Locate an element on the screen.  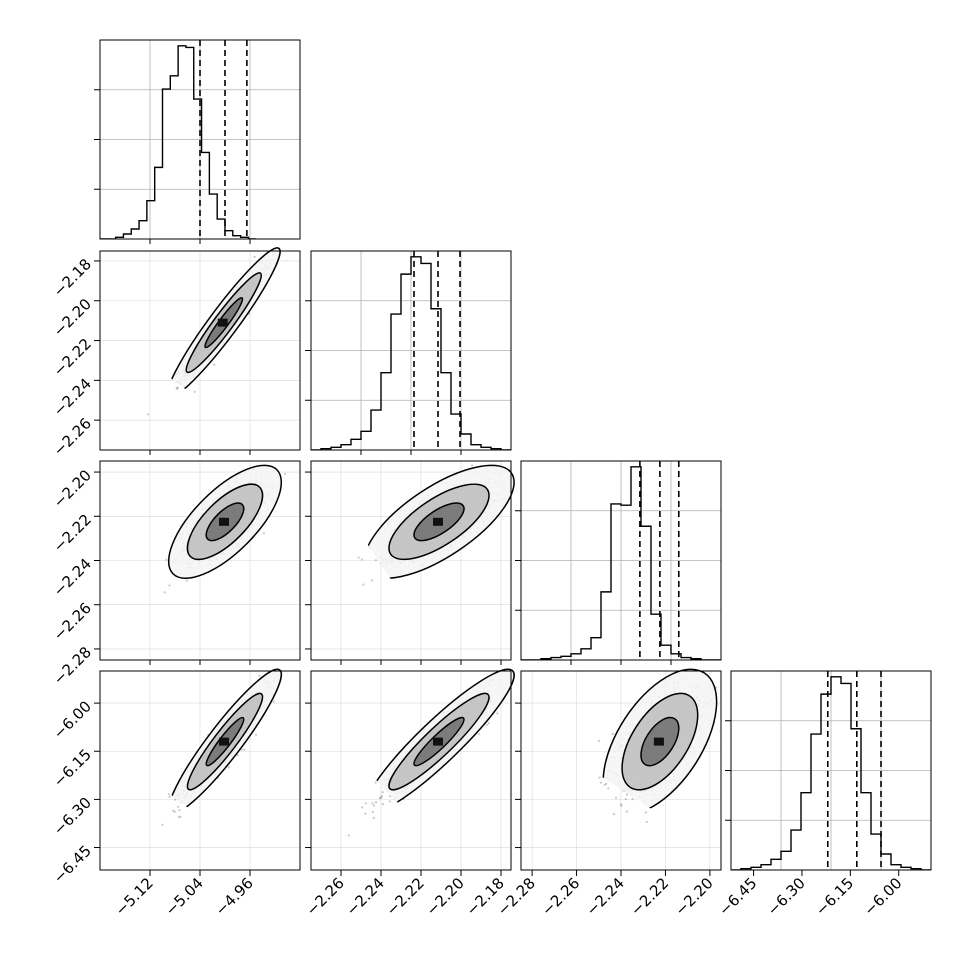
x-tick-label: −2.24 is located at coordinates (365, 896).